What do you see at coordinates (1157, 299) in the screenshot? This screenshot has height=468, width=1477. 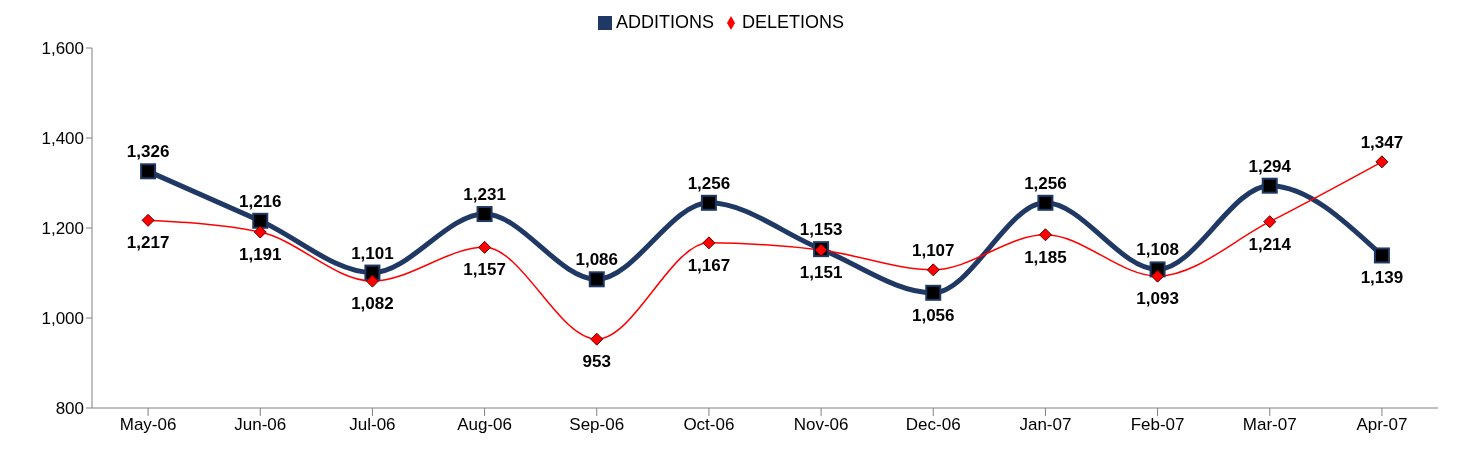 I see `data-label: 1,093` at bounding box center [1157, 299].